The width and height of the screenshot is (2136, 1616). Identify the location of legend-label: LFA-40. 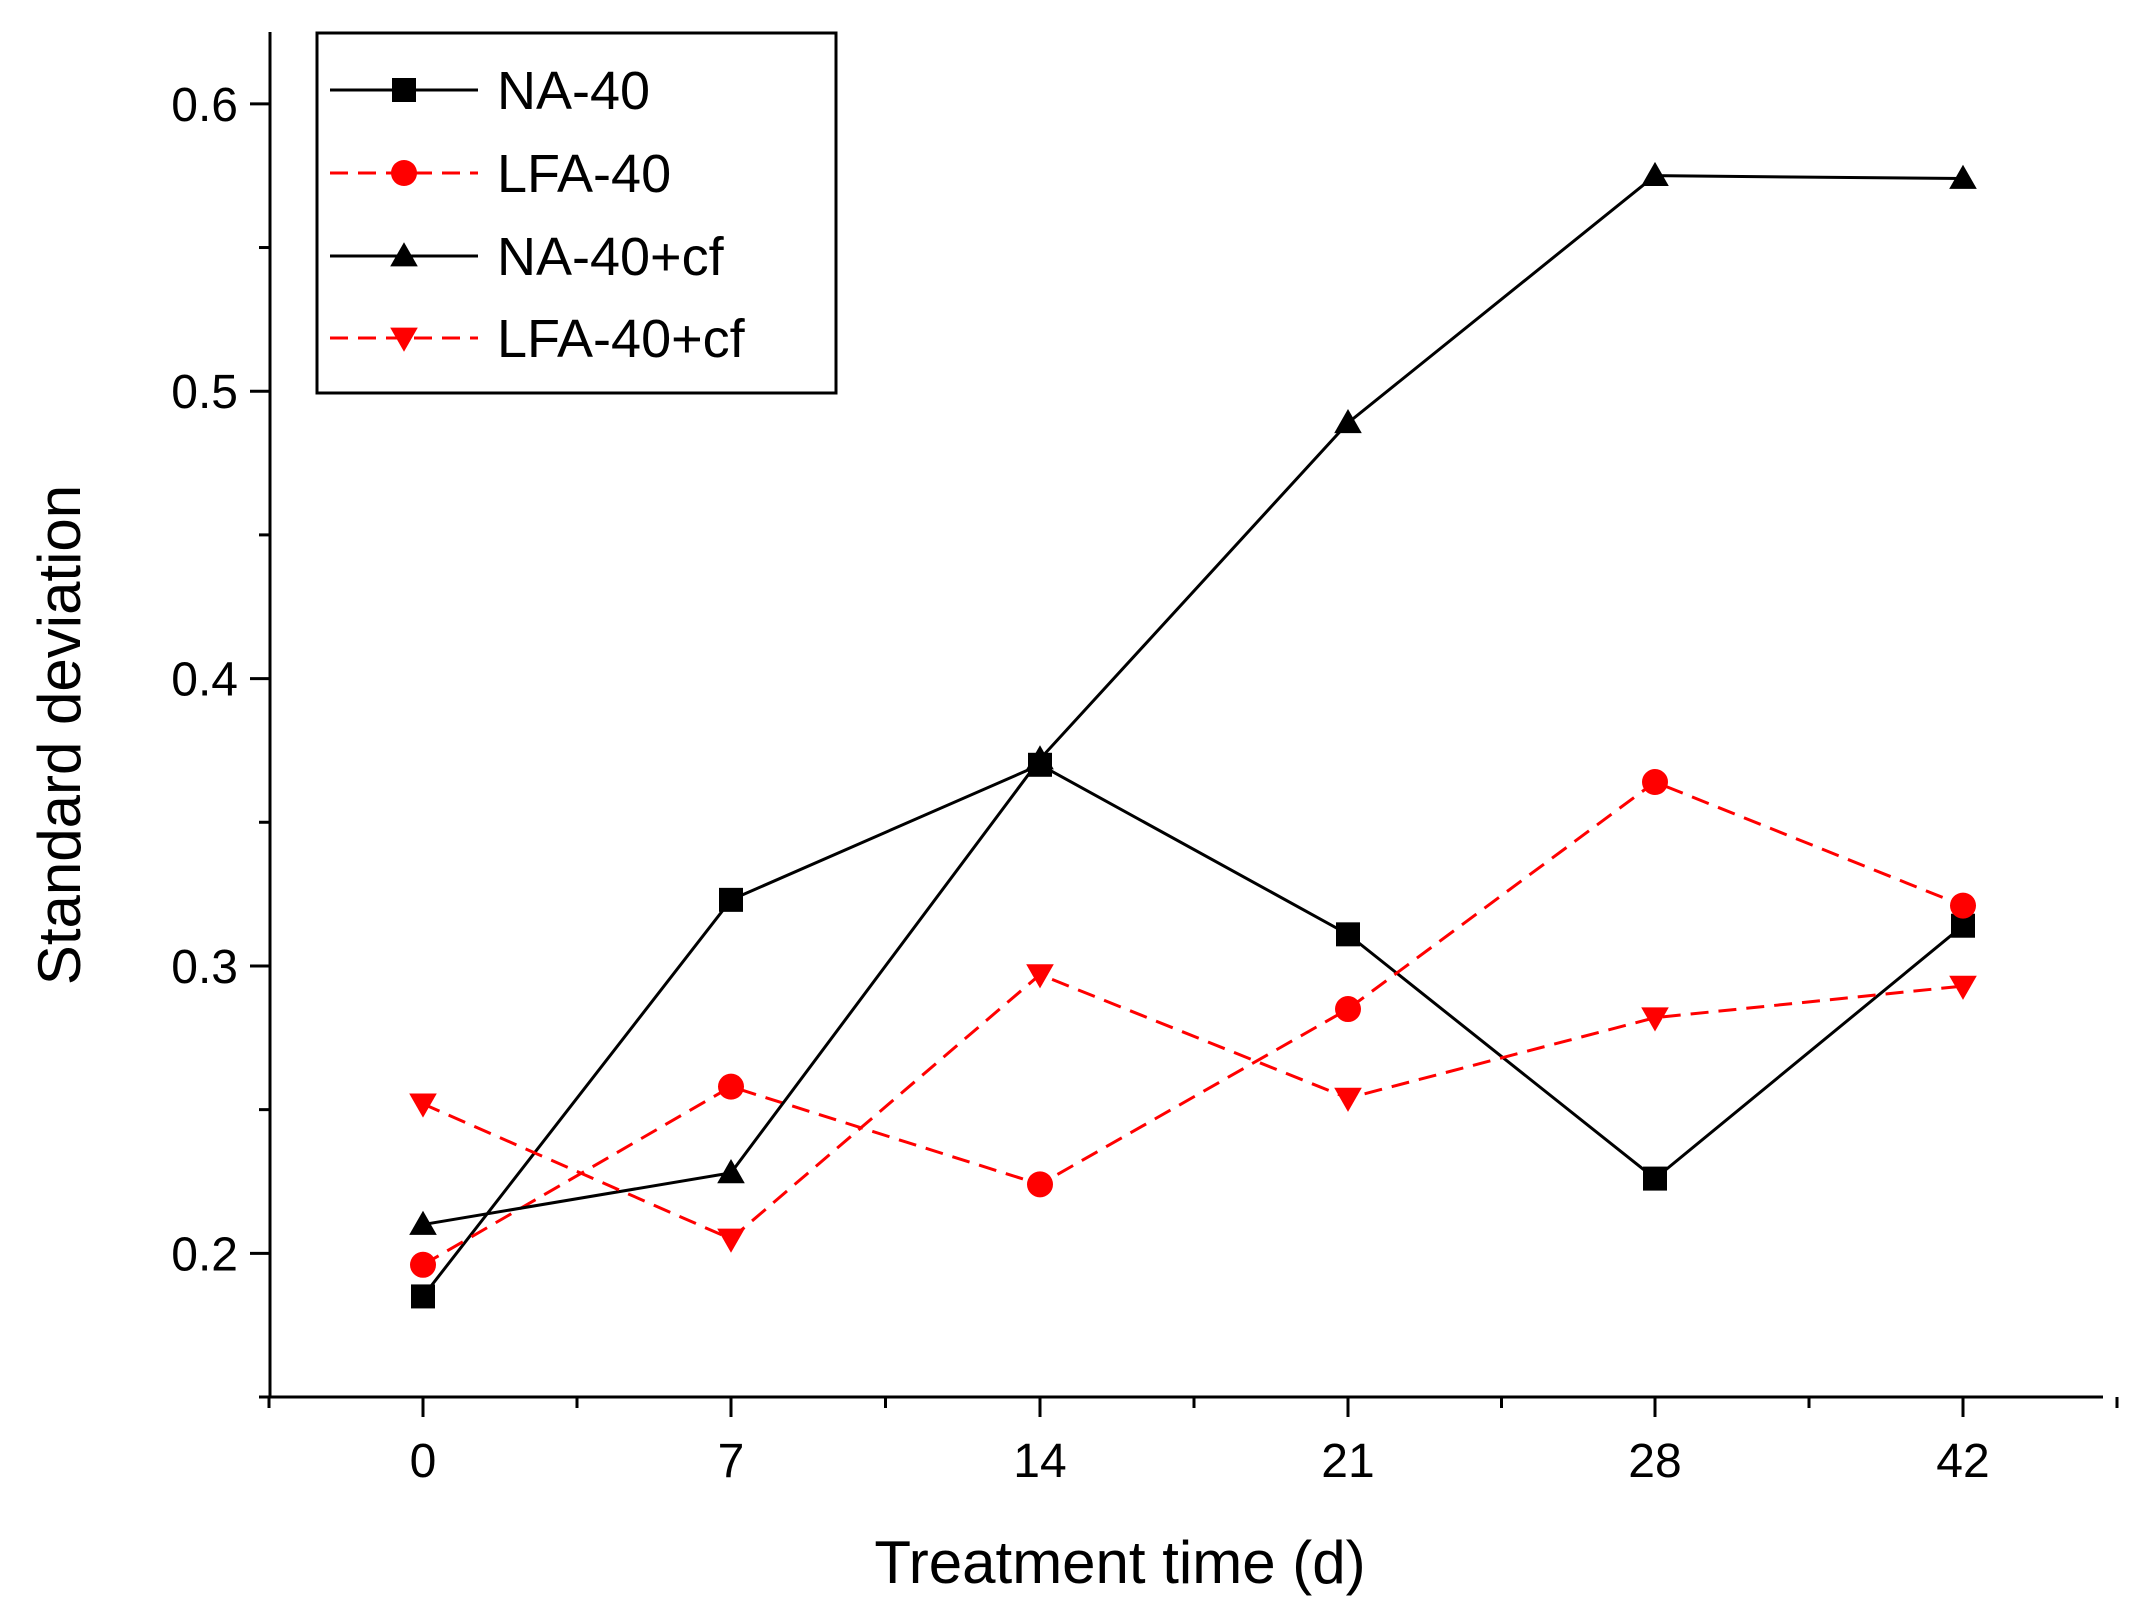
(584, 174).